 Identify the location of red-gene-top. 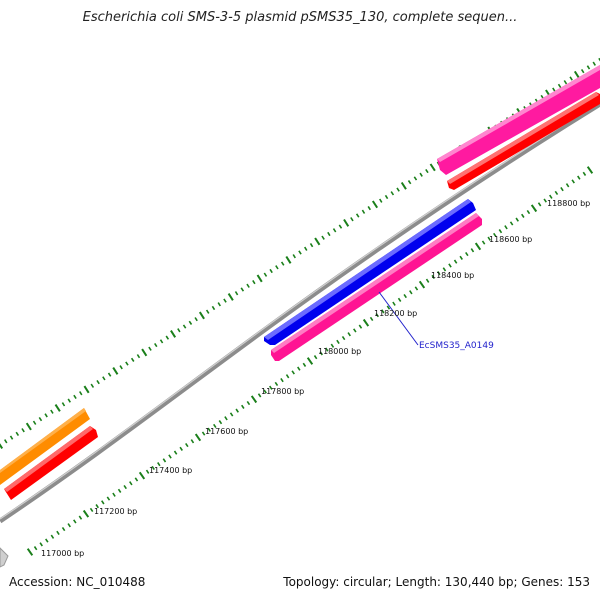
(523, 141).